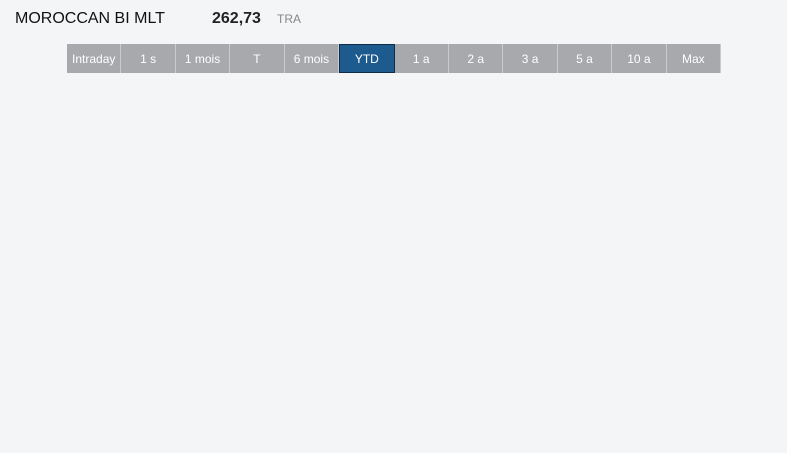 This screenshot has height=453, width=787. Describe the element at coordinates (148, 58) in the screenshot. I see `range-button: 1 s` at that location.